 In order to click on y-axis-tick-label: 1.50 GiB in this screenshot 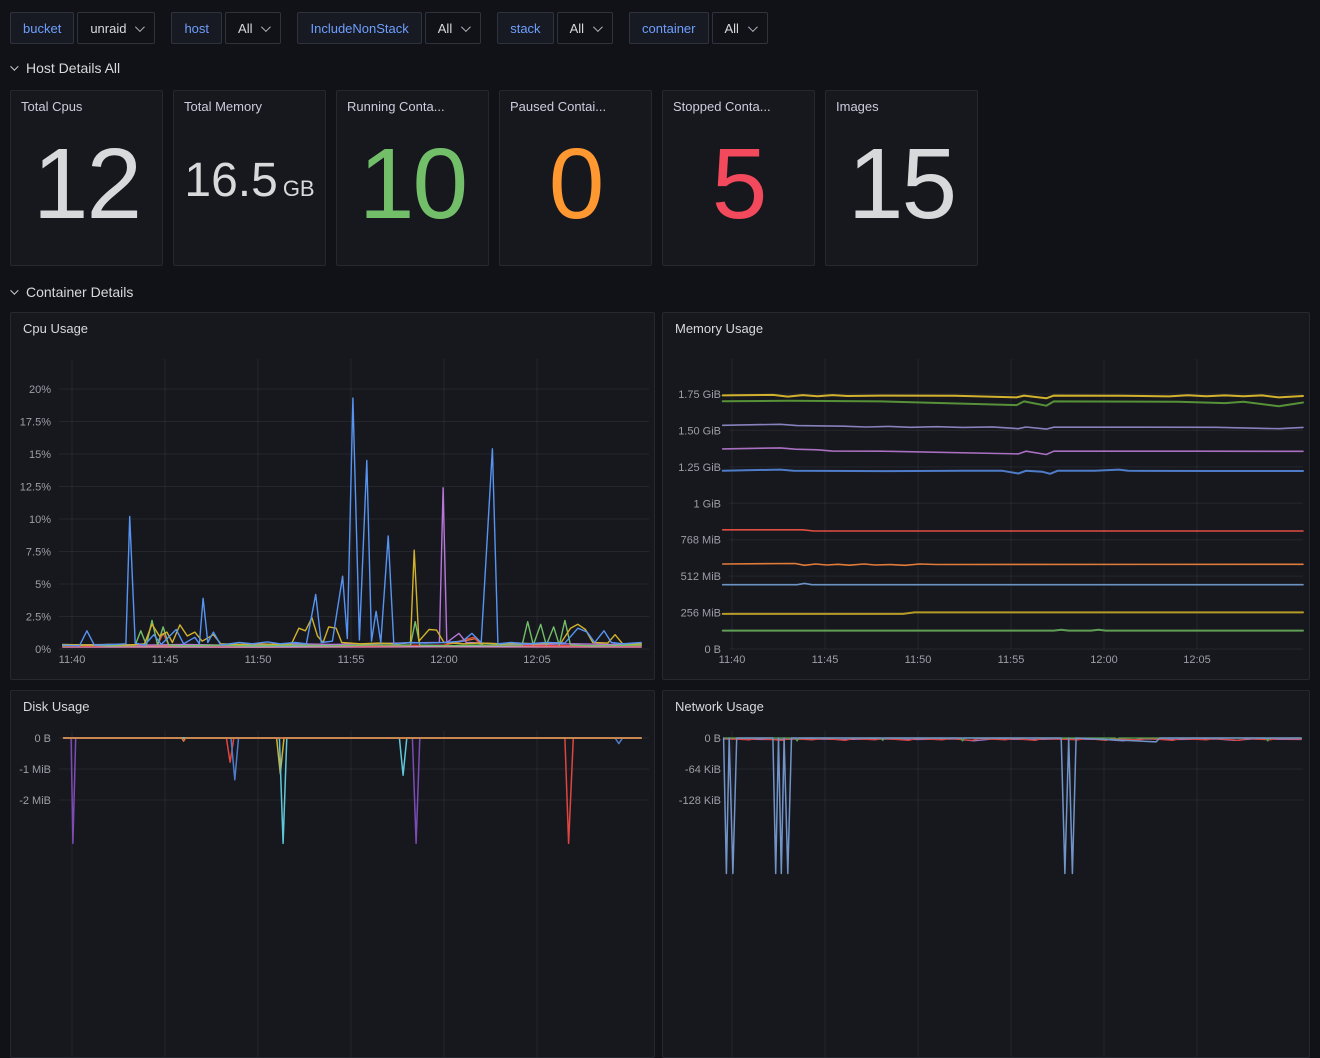, I will do `click(699, 431)`.